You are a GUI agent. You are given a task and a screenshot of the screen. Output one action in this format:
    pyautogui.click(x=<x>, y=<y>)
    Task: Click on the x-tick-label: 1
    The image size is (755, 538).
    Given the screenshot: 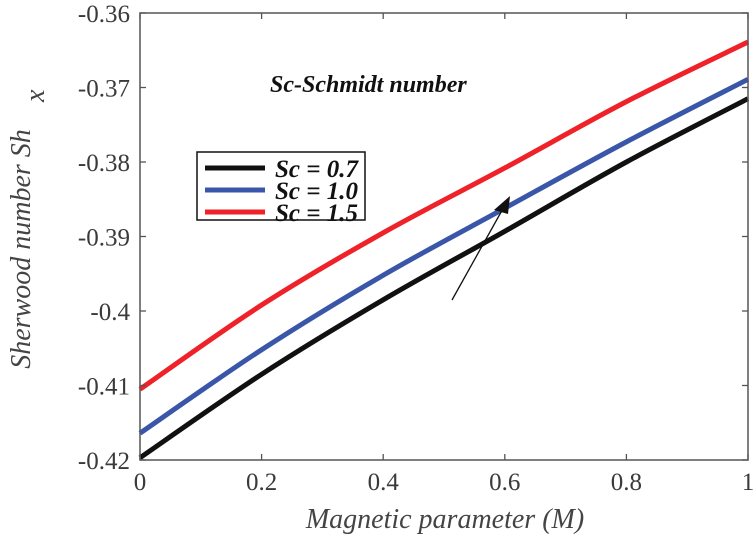 What is the action you would take?
    pyautogui.click(x=748, y=482)
    